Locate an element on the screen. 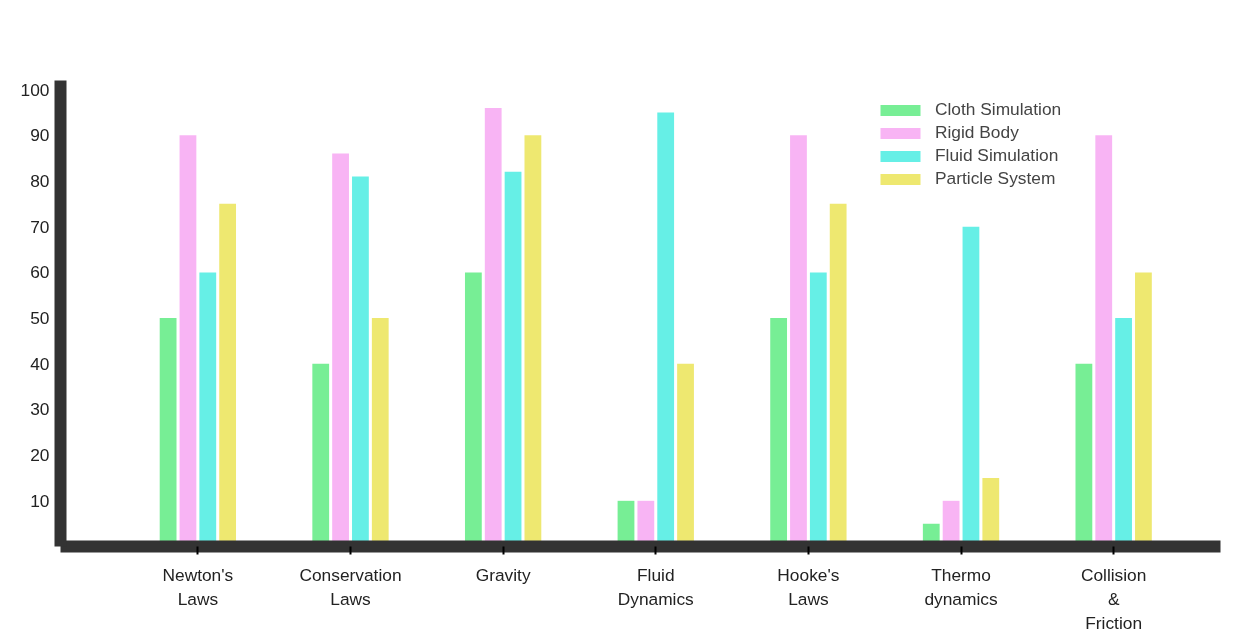  x-tick-label: Gravity is located at coordinates (503, 574).